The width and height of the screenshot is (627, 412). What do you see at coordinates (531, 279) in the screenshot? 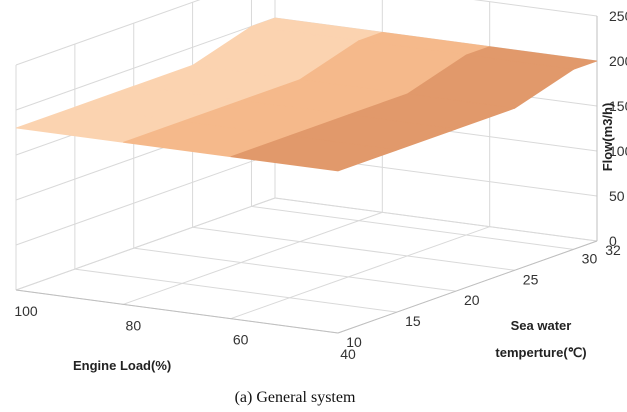
I see `y-tick-label: 25` at bounding box center [531, 279].